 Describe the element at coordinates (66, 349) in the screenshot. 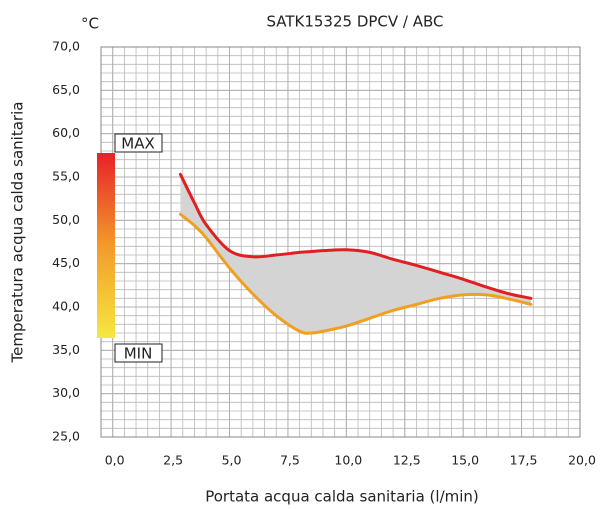

I see `y-tick-label: 35,0` at that location.